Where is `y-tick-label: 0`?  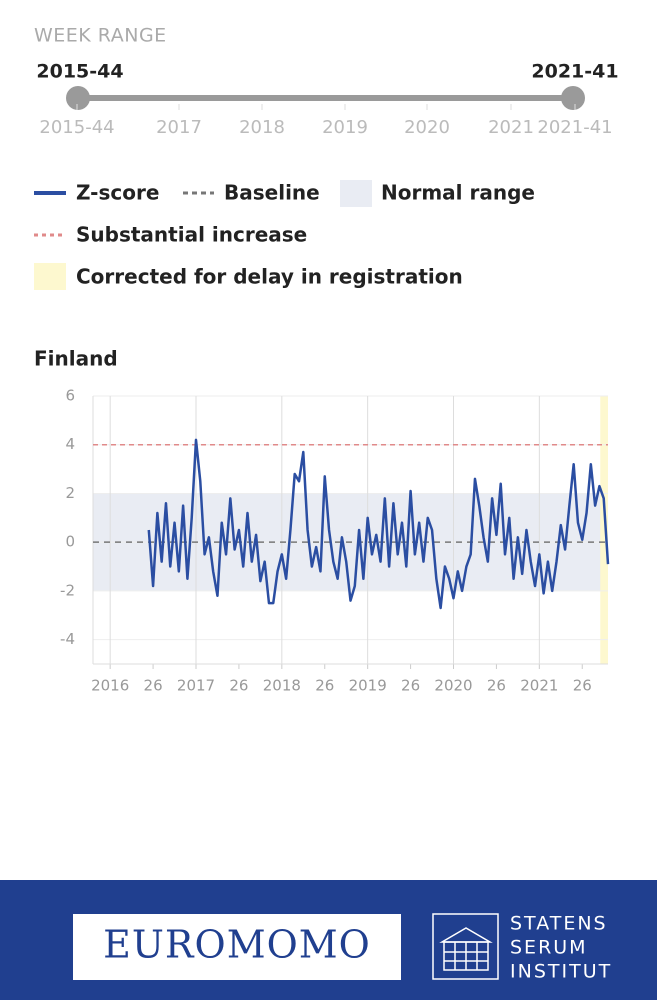 y-tick-label: 0 is located at coordinates (70, 542).